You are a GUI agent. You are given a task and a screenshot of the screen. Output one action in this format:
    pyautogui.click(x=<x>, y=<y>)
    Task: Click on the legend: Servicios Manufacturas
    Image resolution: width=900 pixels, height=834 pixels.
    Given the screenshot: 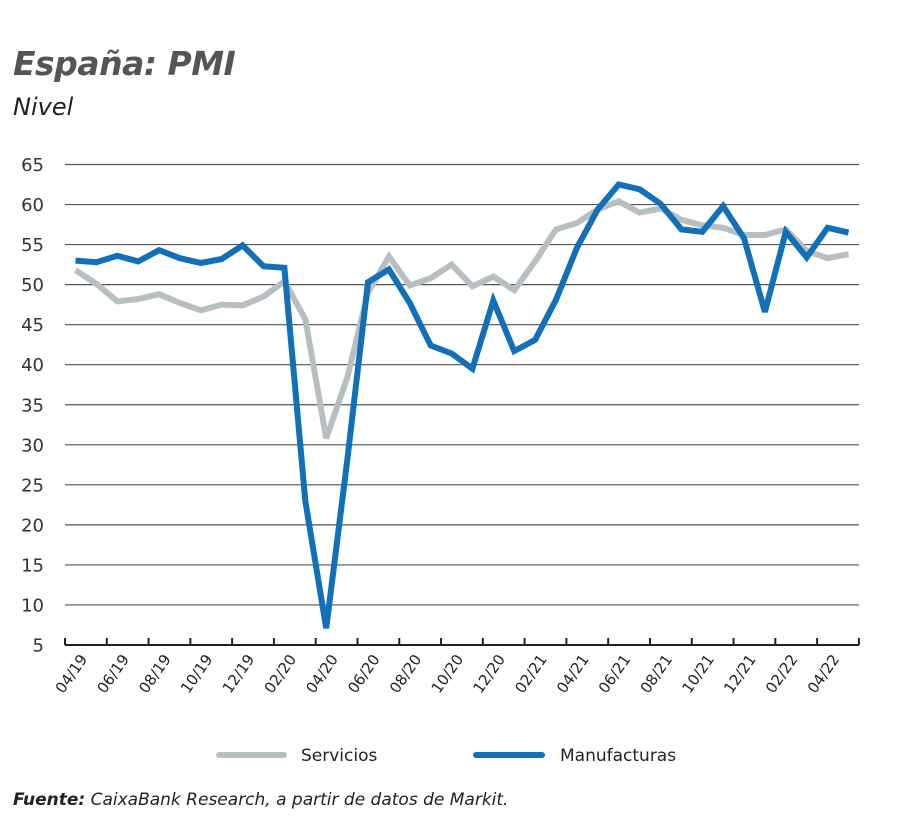 What is the action you would take?
    pyautogui.click(x=446, y=756)
    